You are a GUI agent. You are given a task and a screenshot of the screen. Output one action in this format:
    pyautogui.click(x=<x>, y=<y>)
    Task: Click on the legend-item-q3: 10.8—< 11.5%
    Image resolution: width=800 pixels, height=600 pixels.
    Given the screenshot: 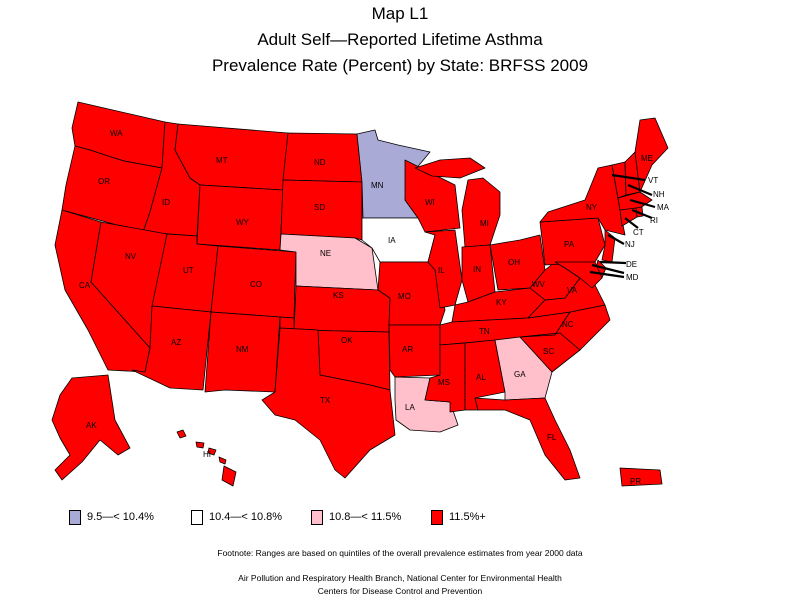 What is the action you would take?
    pyautogui.click(x=356, y=517)
    